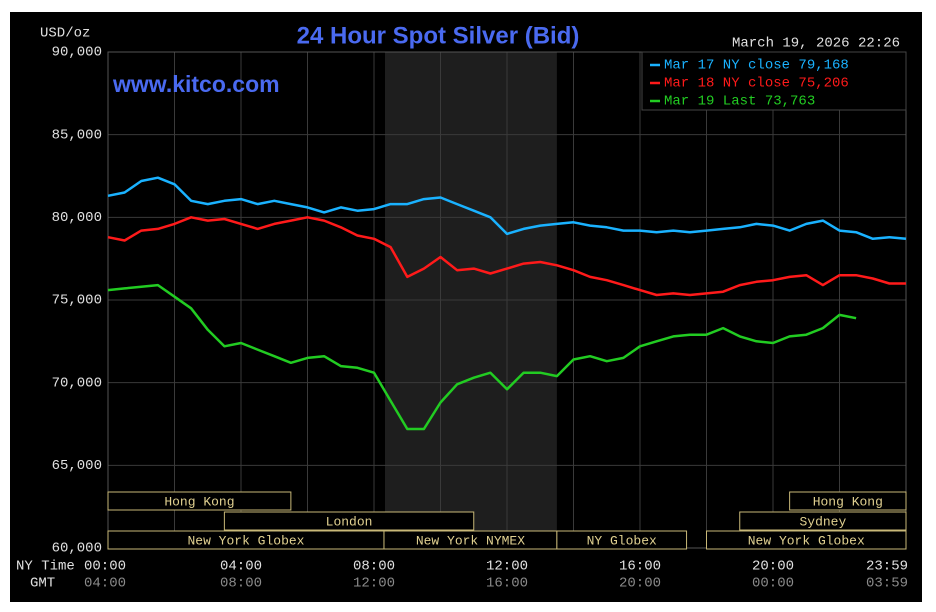 The height and width of the screenshot is (612, 936). Describe the element at coordinates (739, 102) in the screenshot. I see `legend-label: Mar 19 Last 73,763` at that location.